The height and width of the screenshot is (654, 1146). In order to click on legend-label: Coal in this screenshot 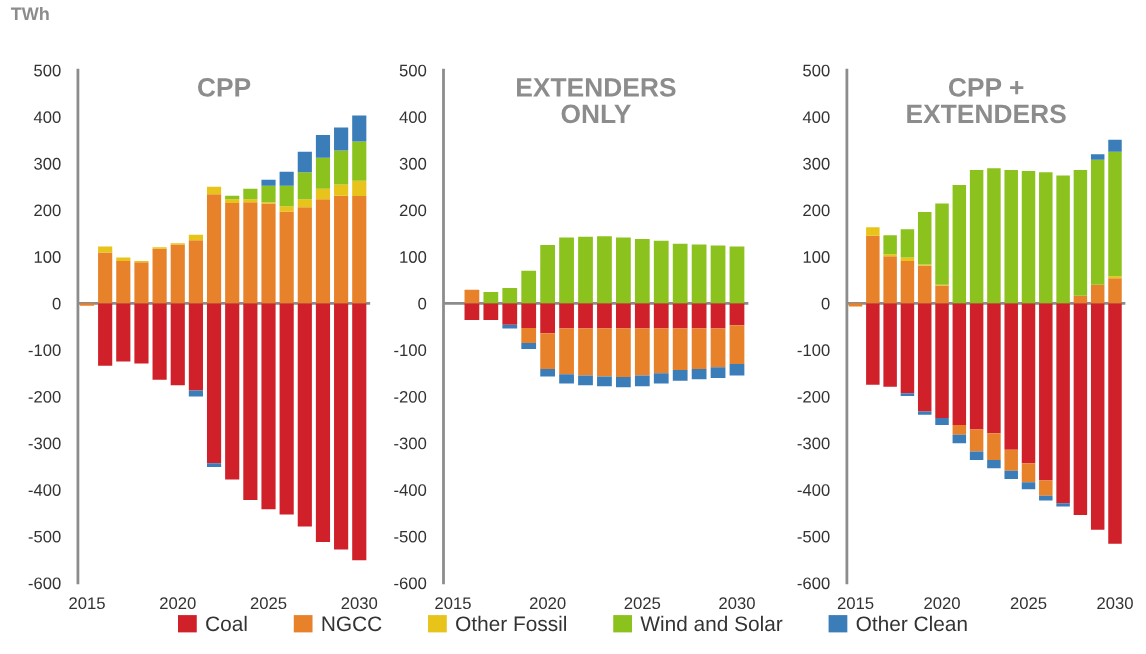, I will do `click(226, 623)`.